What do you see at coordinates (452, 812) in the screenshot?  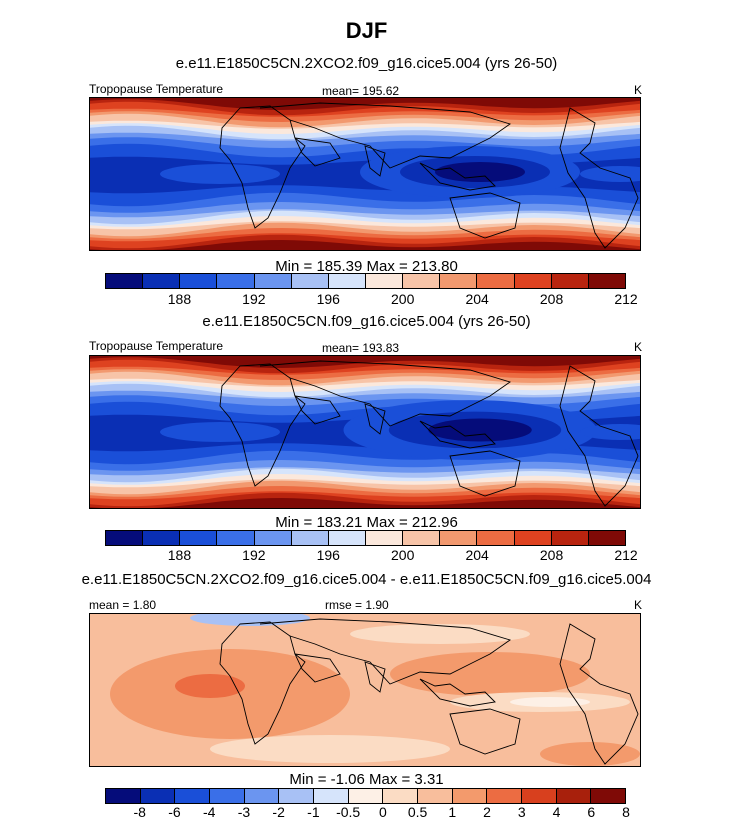 I see `colorbar-tick-label: 1` at bounding box center [452, 812].